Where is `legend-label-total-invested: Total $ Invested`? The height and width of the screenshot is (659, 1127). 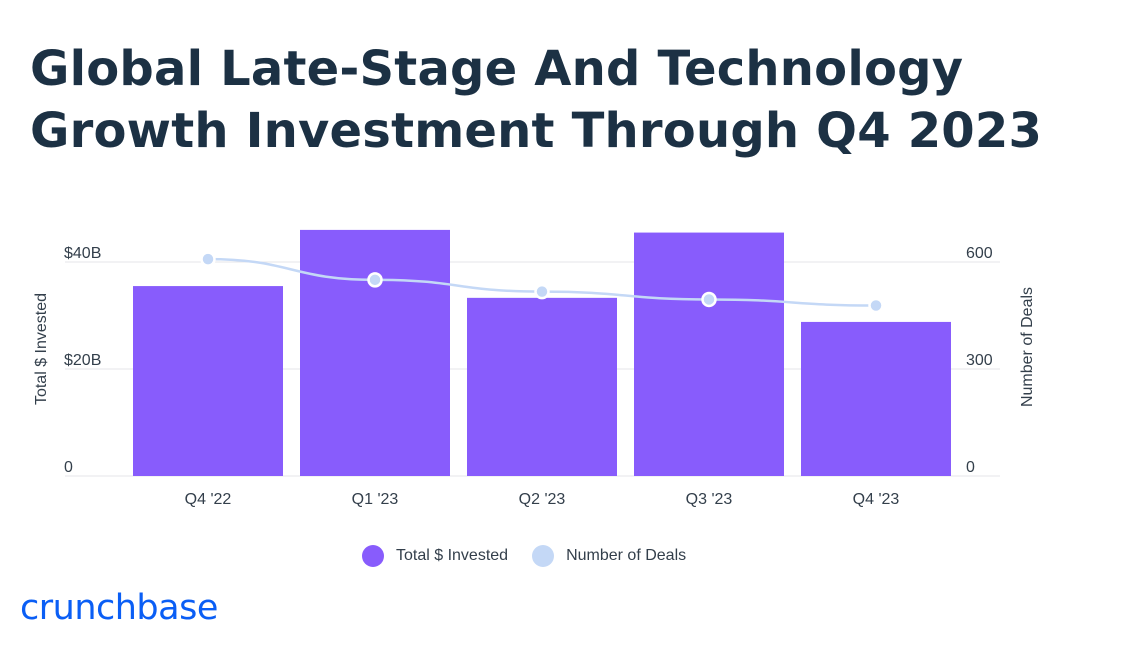 legend-label-total-invested: Total $ Invested is located at coordinates (452, 555).